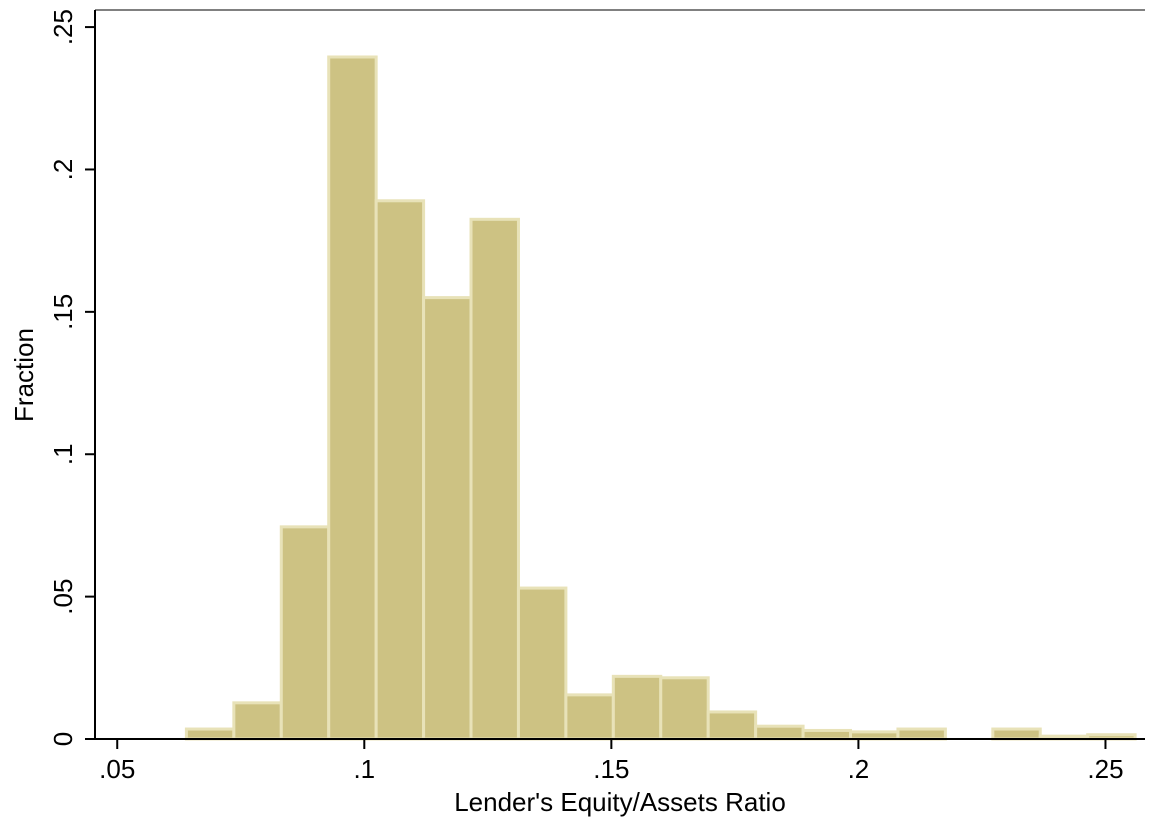  I want to click on y-tick-label: 0, so click(63, 739).